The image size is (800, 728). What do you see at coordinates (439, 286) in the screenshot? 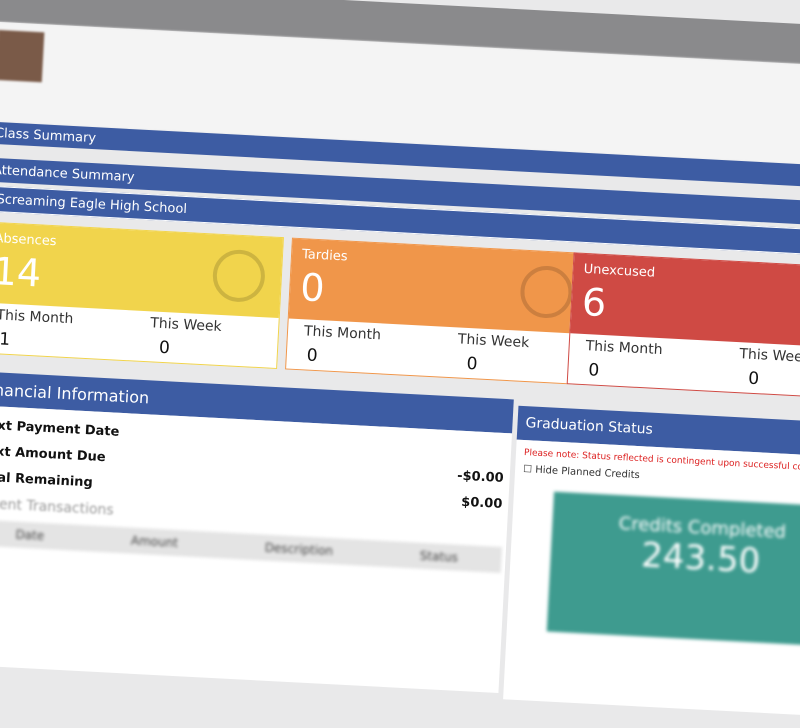
I see `card-header: Tardies 0` at bounding box center [439, 286].